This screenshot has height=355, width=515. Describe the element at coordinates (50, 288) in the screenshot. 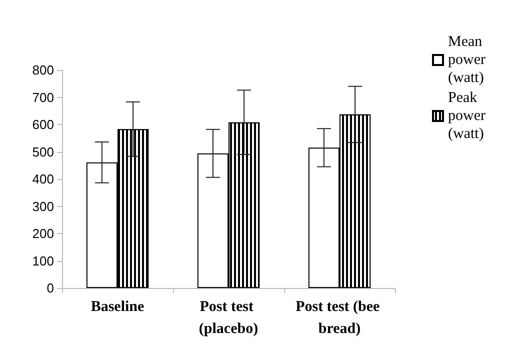

I see `y-tick-label: 0` at that location.